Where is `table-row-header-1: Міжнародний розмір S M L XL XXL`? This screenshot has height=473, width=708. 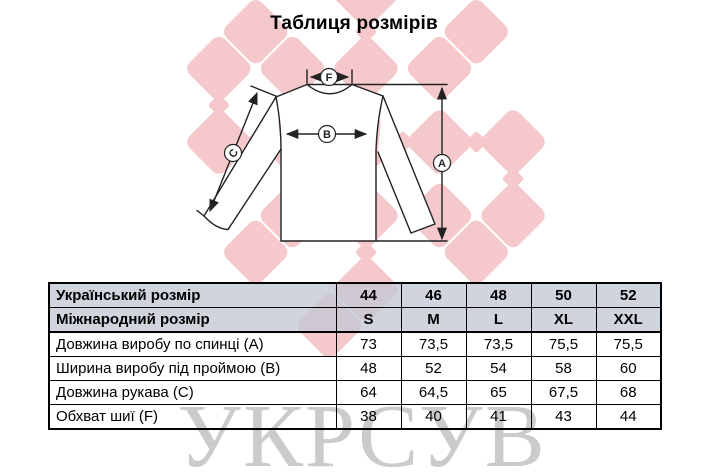
table-row-header-1: Міжнародний розмір S M L XL XXL is located at coordinates (355, 320).